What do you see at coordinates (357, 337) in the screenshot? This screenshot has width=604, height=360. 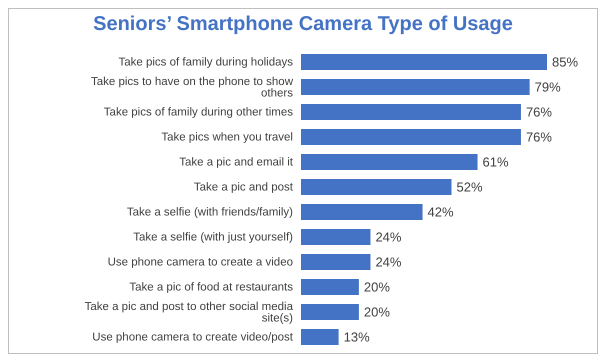 I see `data-label: 13%` at bounding box center [357, 337].